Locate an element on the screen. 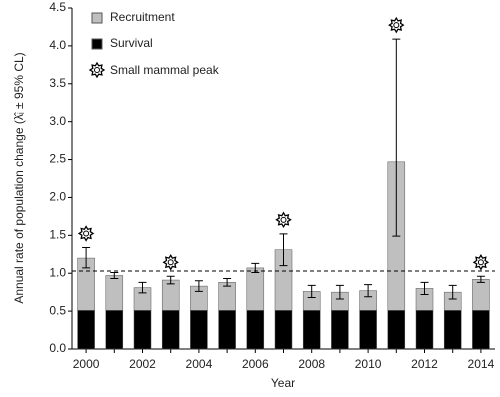 This screenshot has width=500, height=397. x-tick-label: 2014 is located at coordinates (481, 364).